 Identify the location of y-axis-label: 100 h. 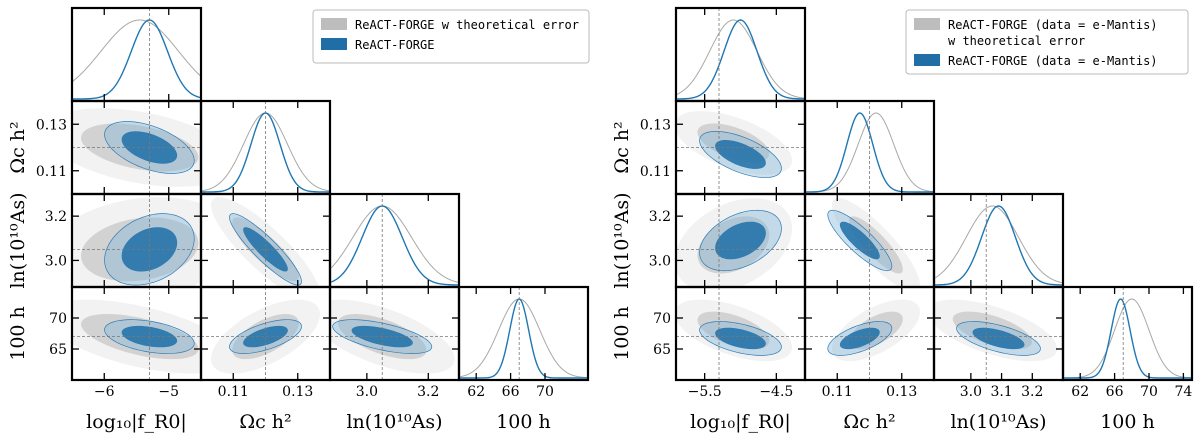
(18, 333).